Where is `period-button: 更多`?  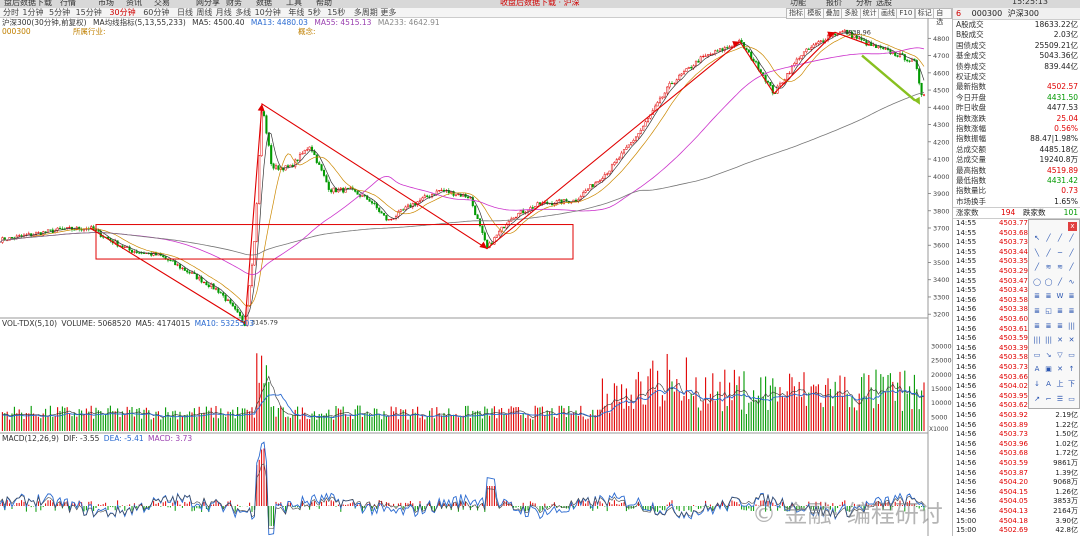 period-button: 更多 is located at coordinates (388, 12).